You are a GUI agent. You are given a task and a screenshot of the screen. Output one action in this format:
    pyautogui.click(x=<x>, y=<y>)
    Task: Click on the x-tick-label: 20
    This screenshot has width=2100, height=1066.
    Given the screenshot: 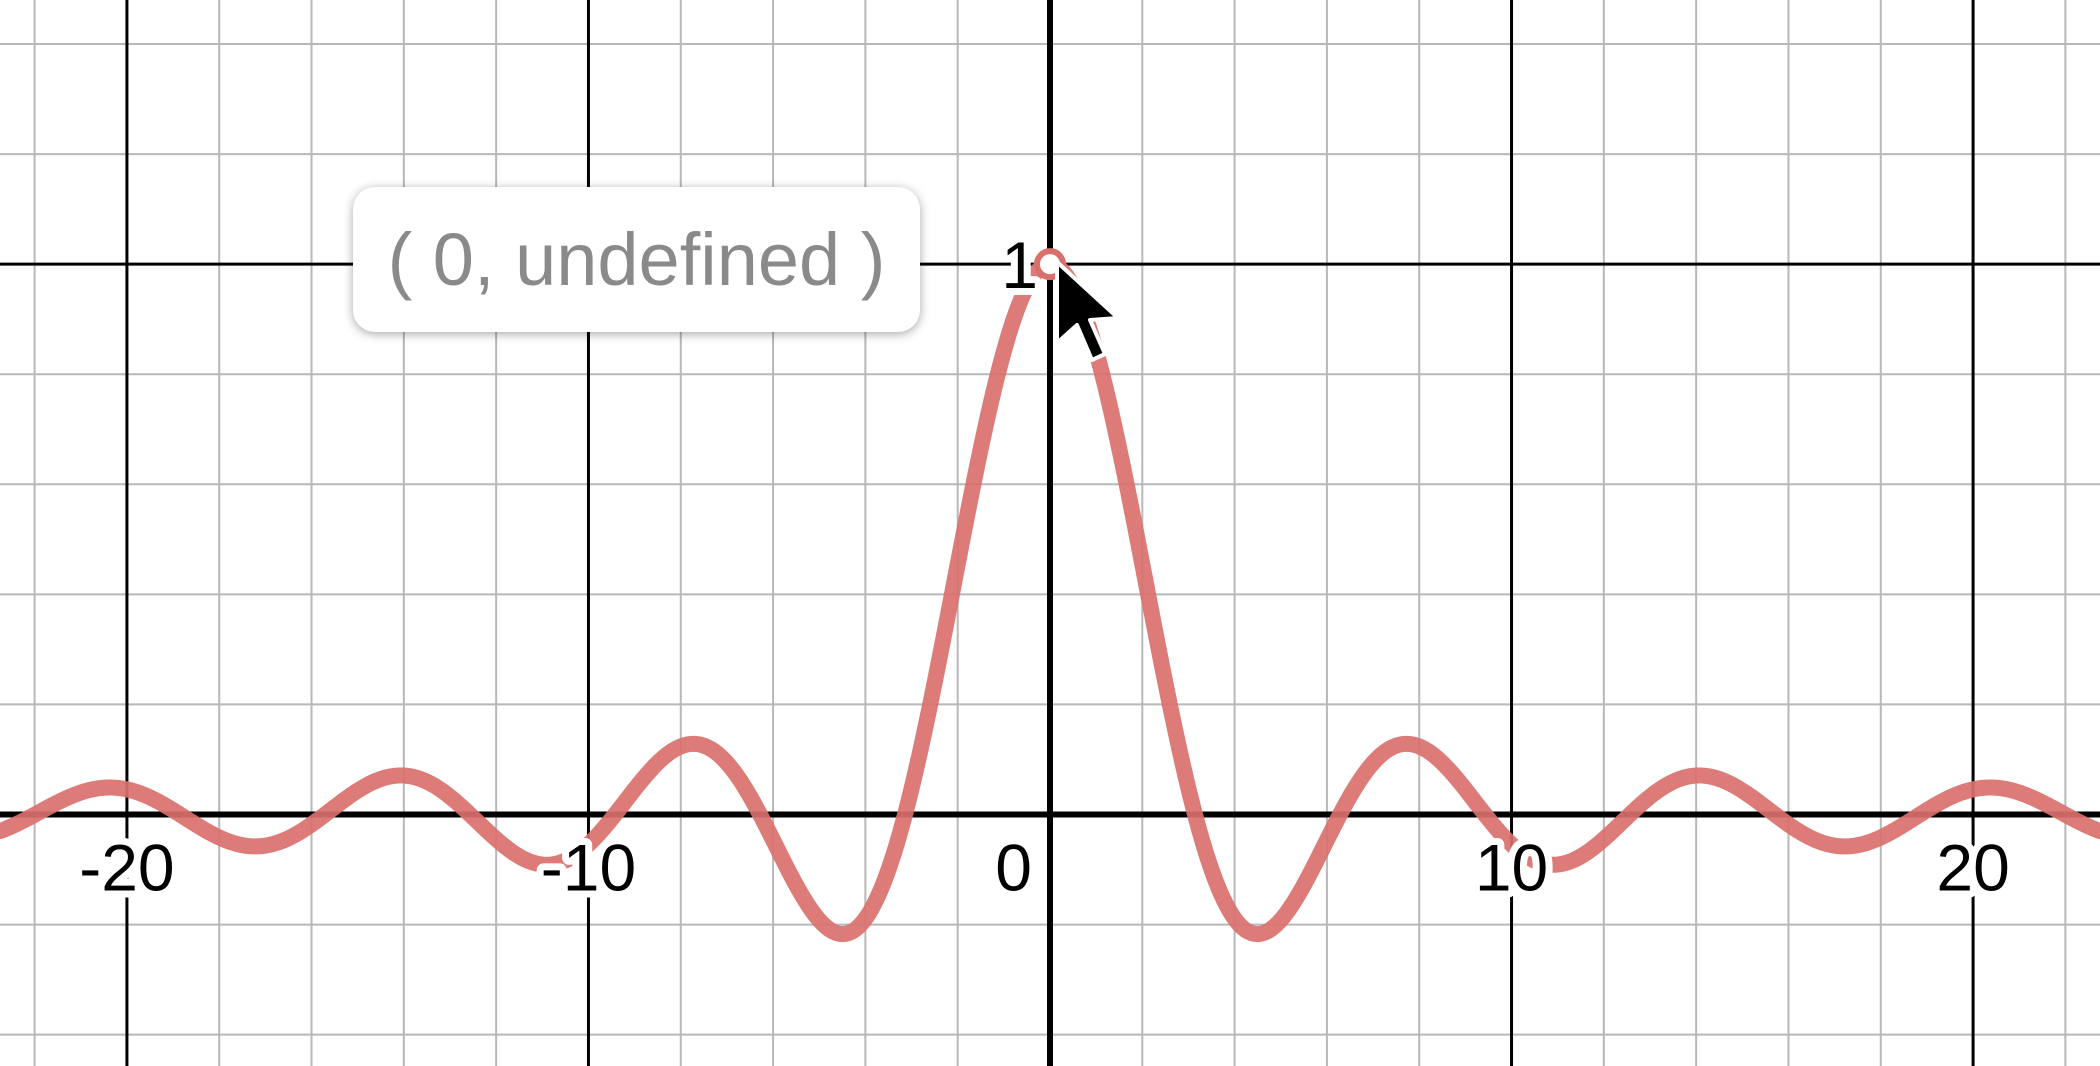 What is the action you would take?
    pyautogui.click(x=1972, y=867)
    